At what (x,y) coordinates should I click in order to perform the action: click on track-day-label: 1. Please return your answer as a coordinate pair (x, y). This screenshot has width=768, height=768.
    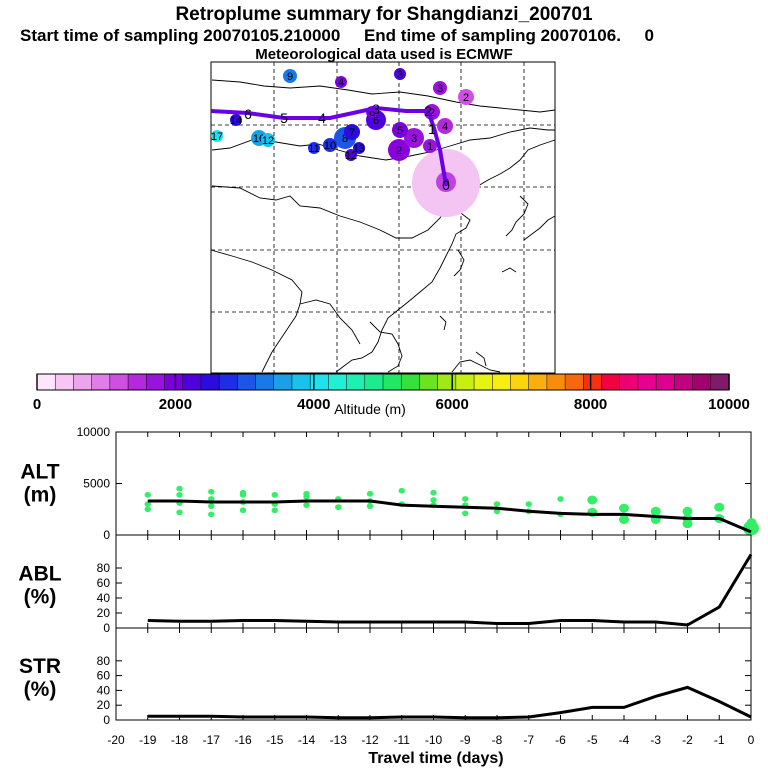
    Looking at the image, I should click on (432, 129).